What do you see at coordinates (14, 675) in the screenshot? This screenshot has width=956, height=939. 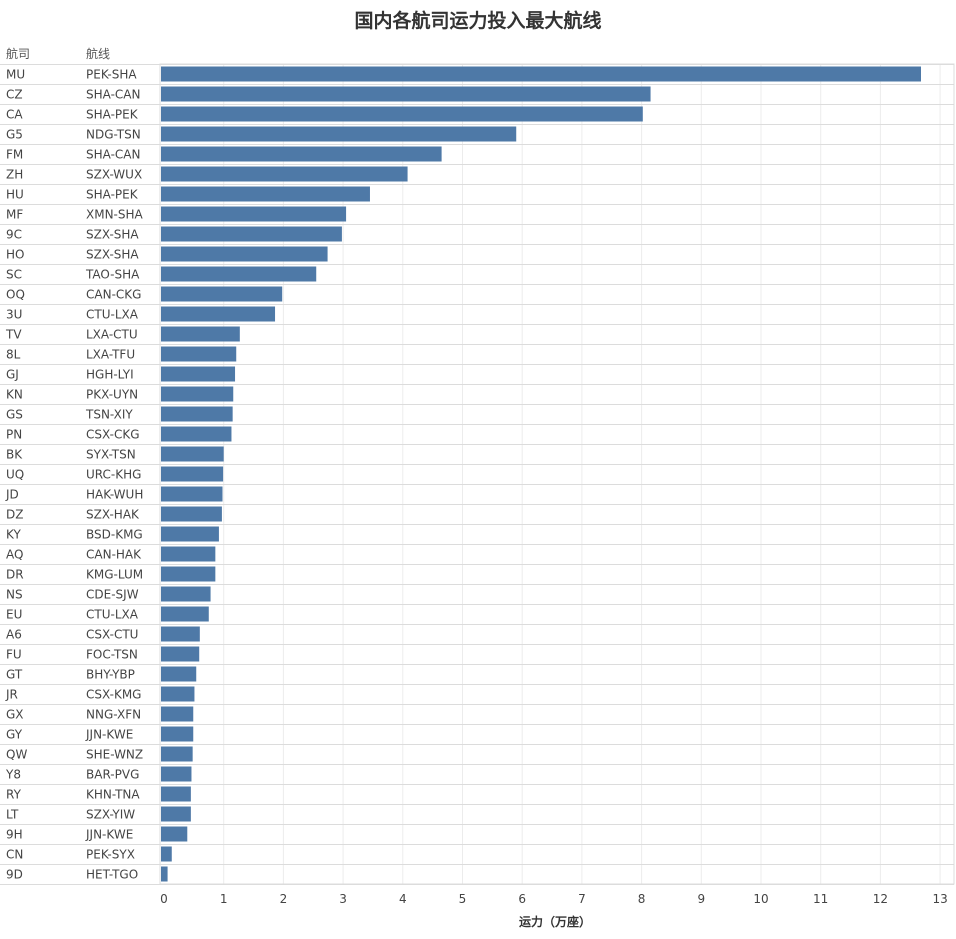 I see `airline-label: GT` at bounding box center [14, 675].